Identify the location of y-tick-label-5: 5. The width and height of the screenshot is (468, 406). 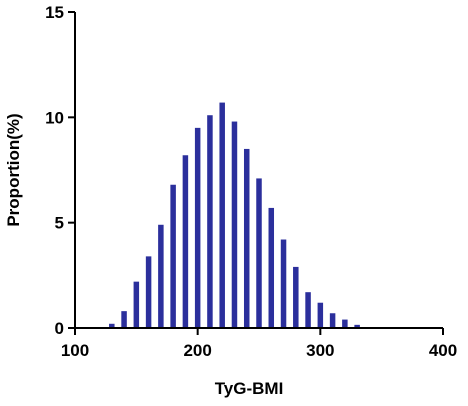
(59, 223).